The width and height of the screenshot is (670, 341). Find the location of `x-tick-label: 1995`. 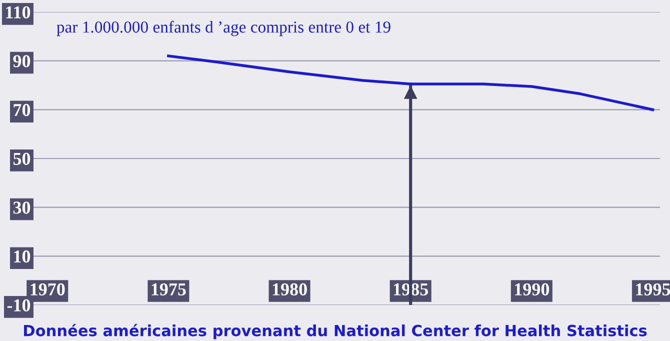

x-tick-label: 1995 is located at coordinates (653, 289).